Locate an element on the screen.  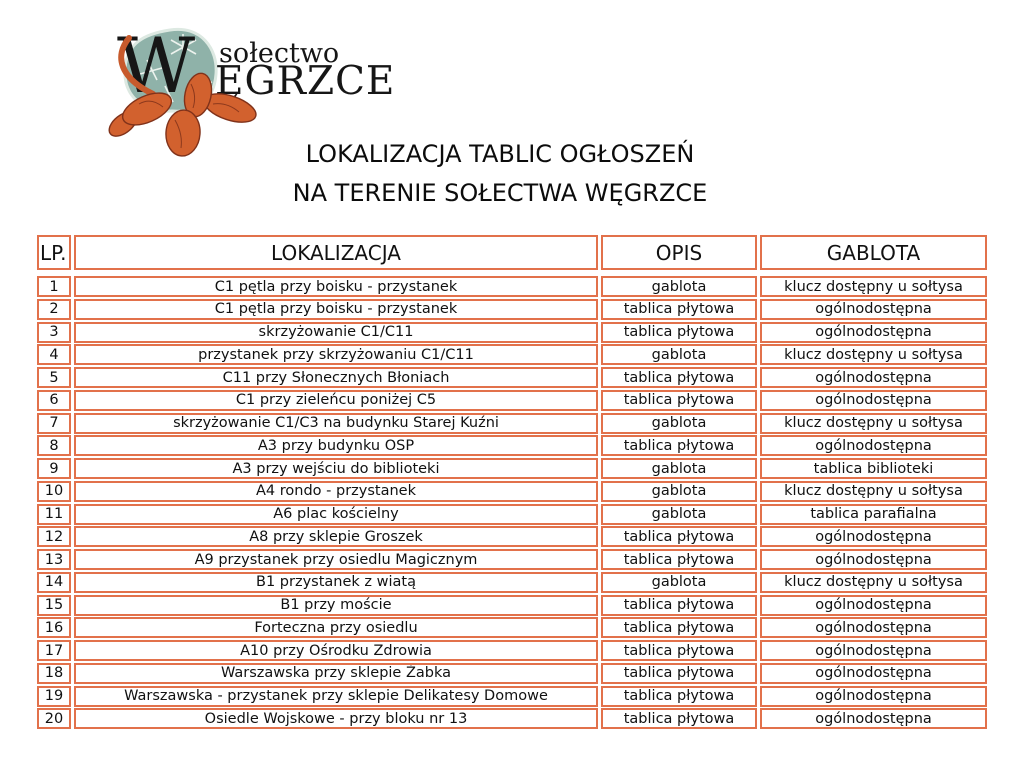
cell-lp: 11 is located at coordinates (54, 514).